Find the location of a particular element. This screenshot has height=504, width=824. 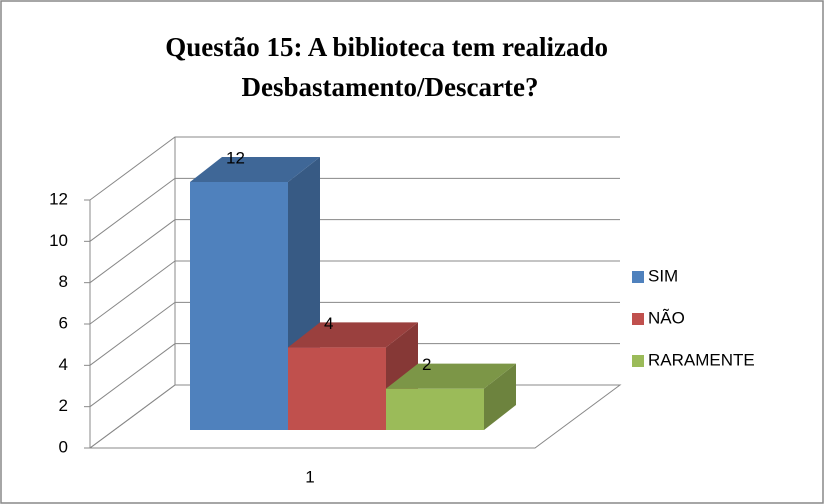

data-label: 4 is located at coordinates (328, 323).